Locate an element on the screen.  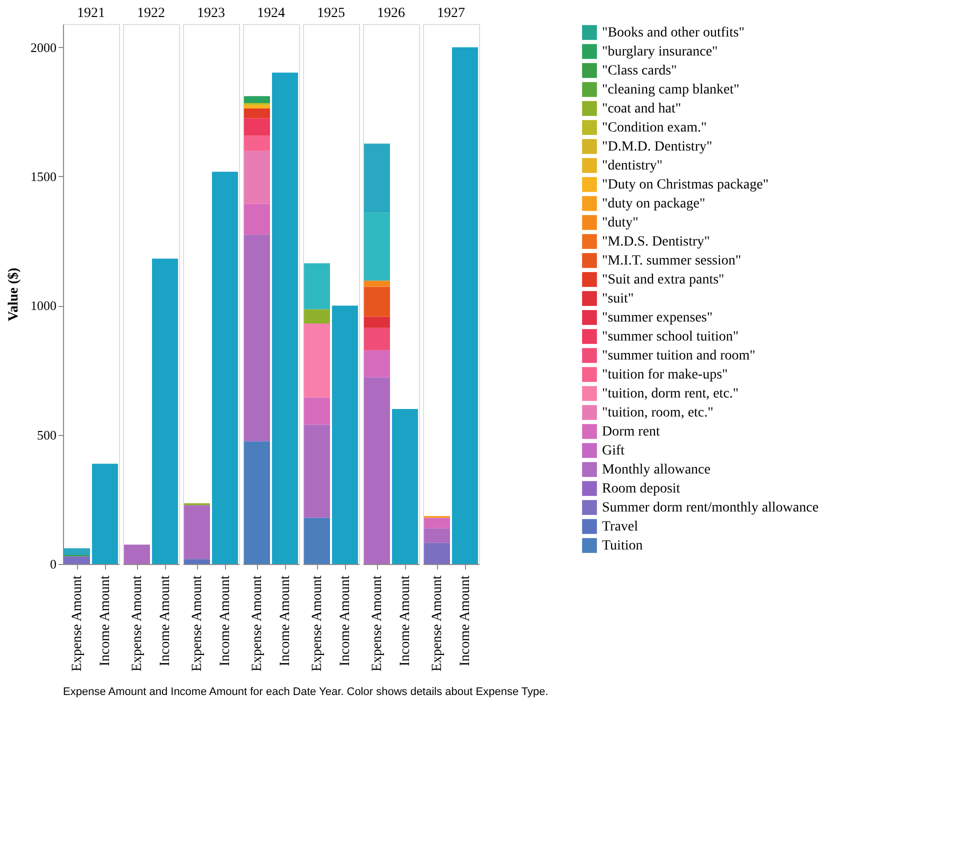
legend-label: "tuition, room, etc." is located at coordinates (658, 413).